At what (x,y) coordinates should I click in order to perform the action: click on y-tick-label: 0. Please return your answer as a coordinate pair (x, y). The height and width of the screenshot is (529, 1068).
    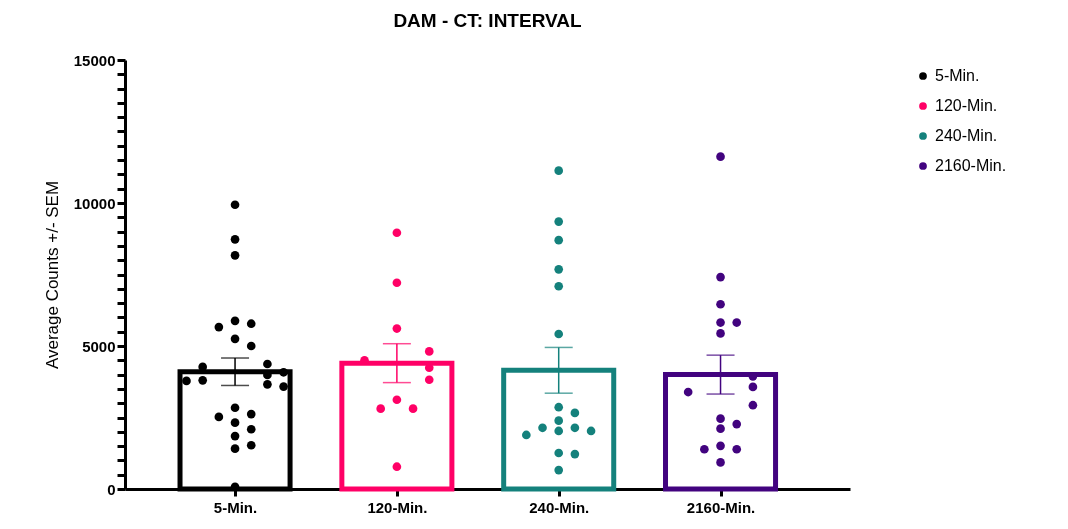
    Looking at the image, I should click on (111, 489).